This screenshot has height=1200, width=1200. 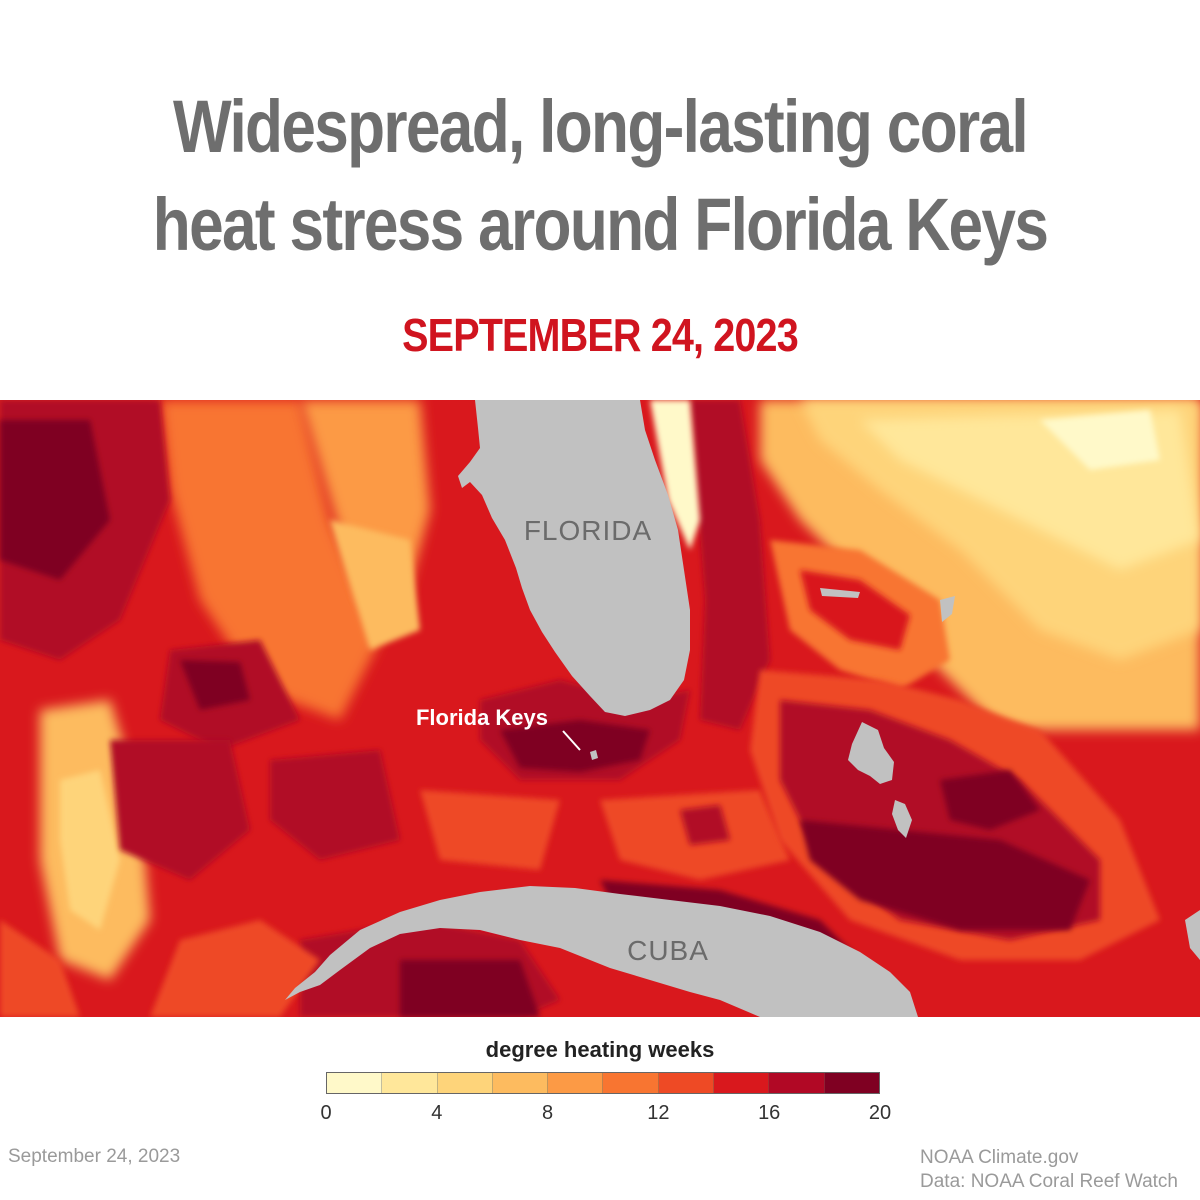 I want to click on legend-title: degree heating weeks, so click(x=600, y=1049).